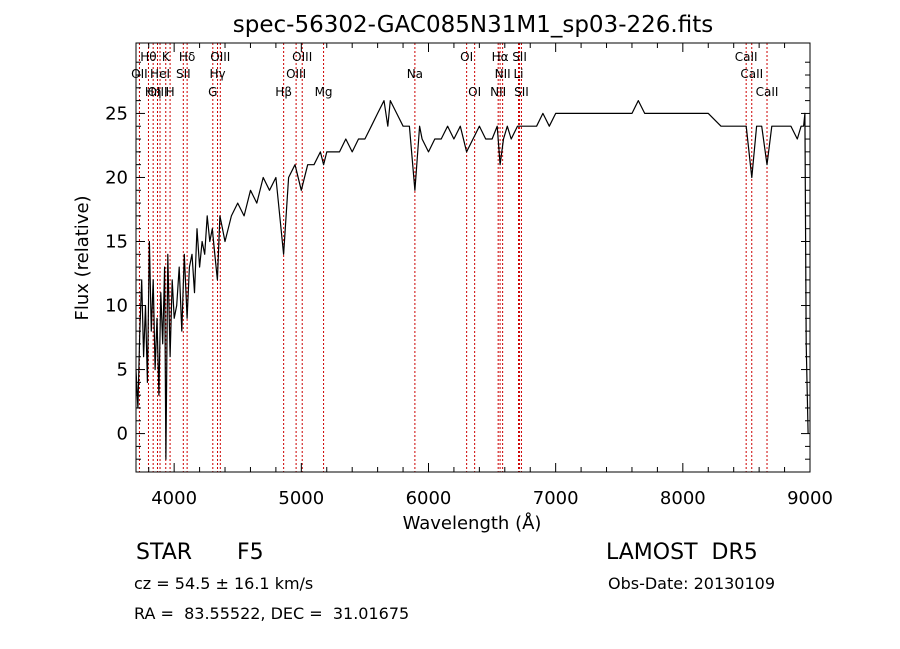  Describe the element at coordinates (500, 57) in the screenshot. I see `line-marker-label: Hα` at that location.